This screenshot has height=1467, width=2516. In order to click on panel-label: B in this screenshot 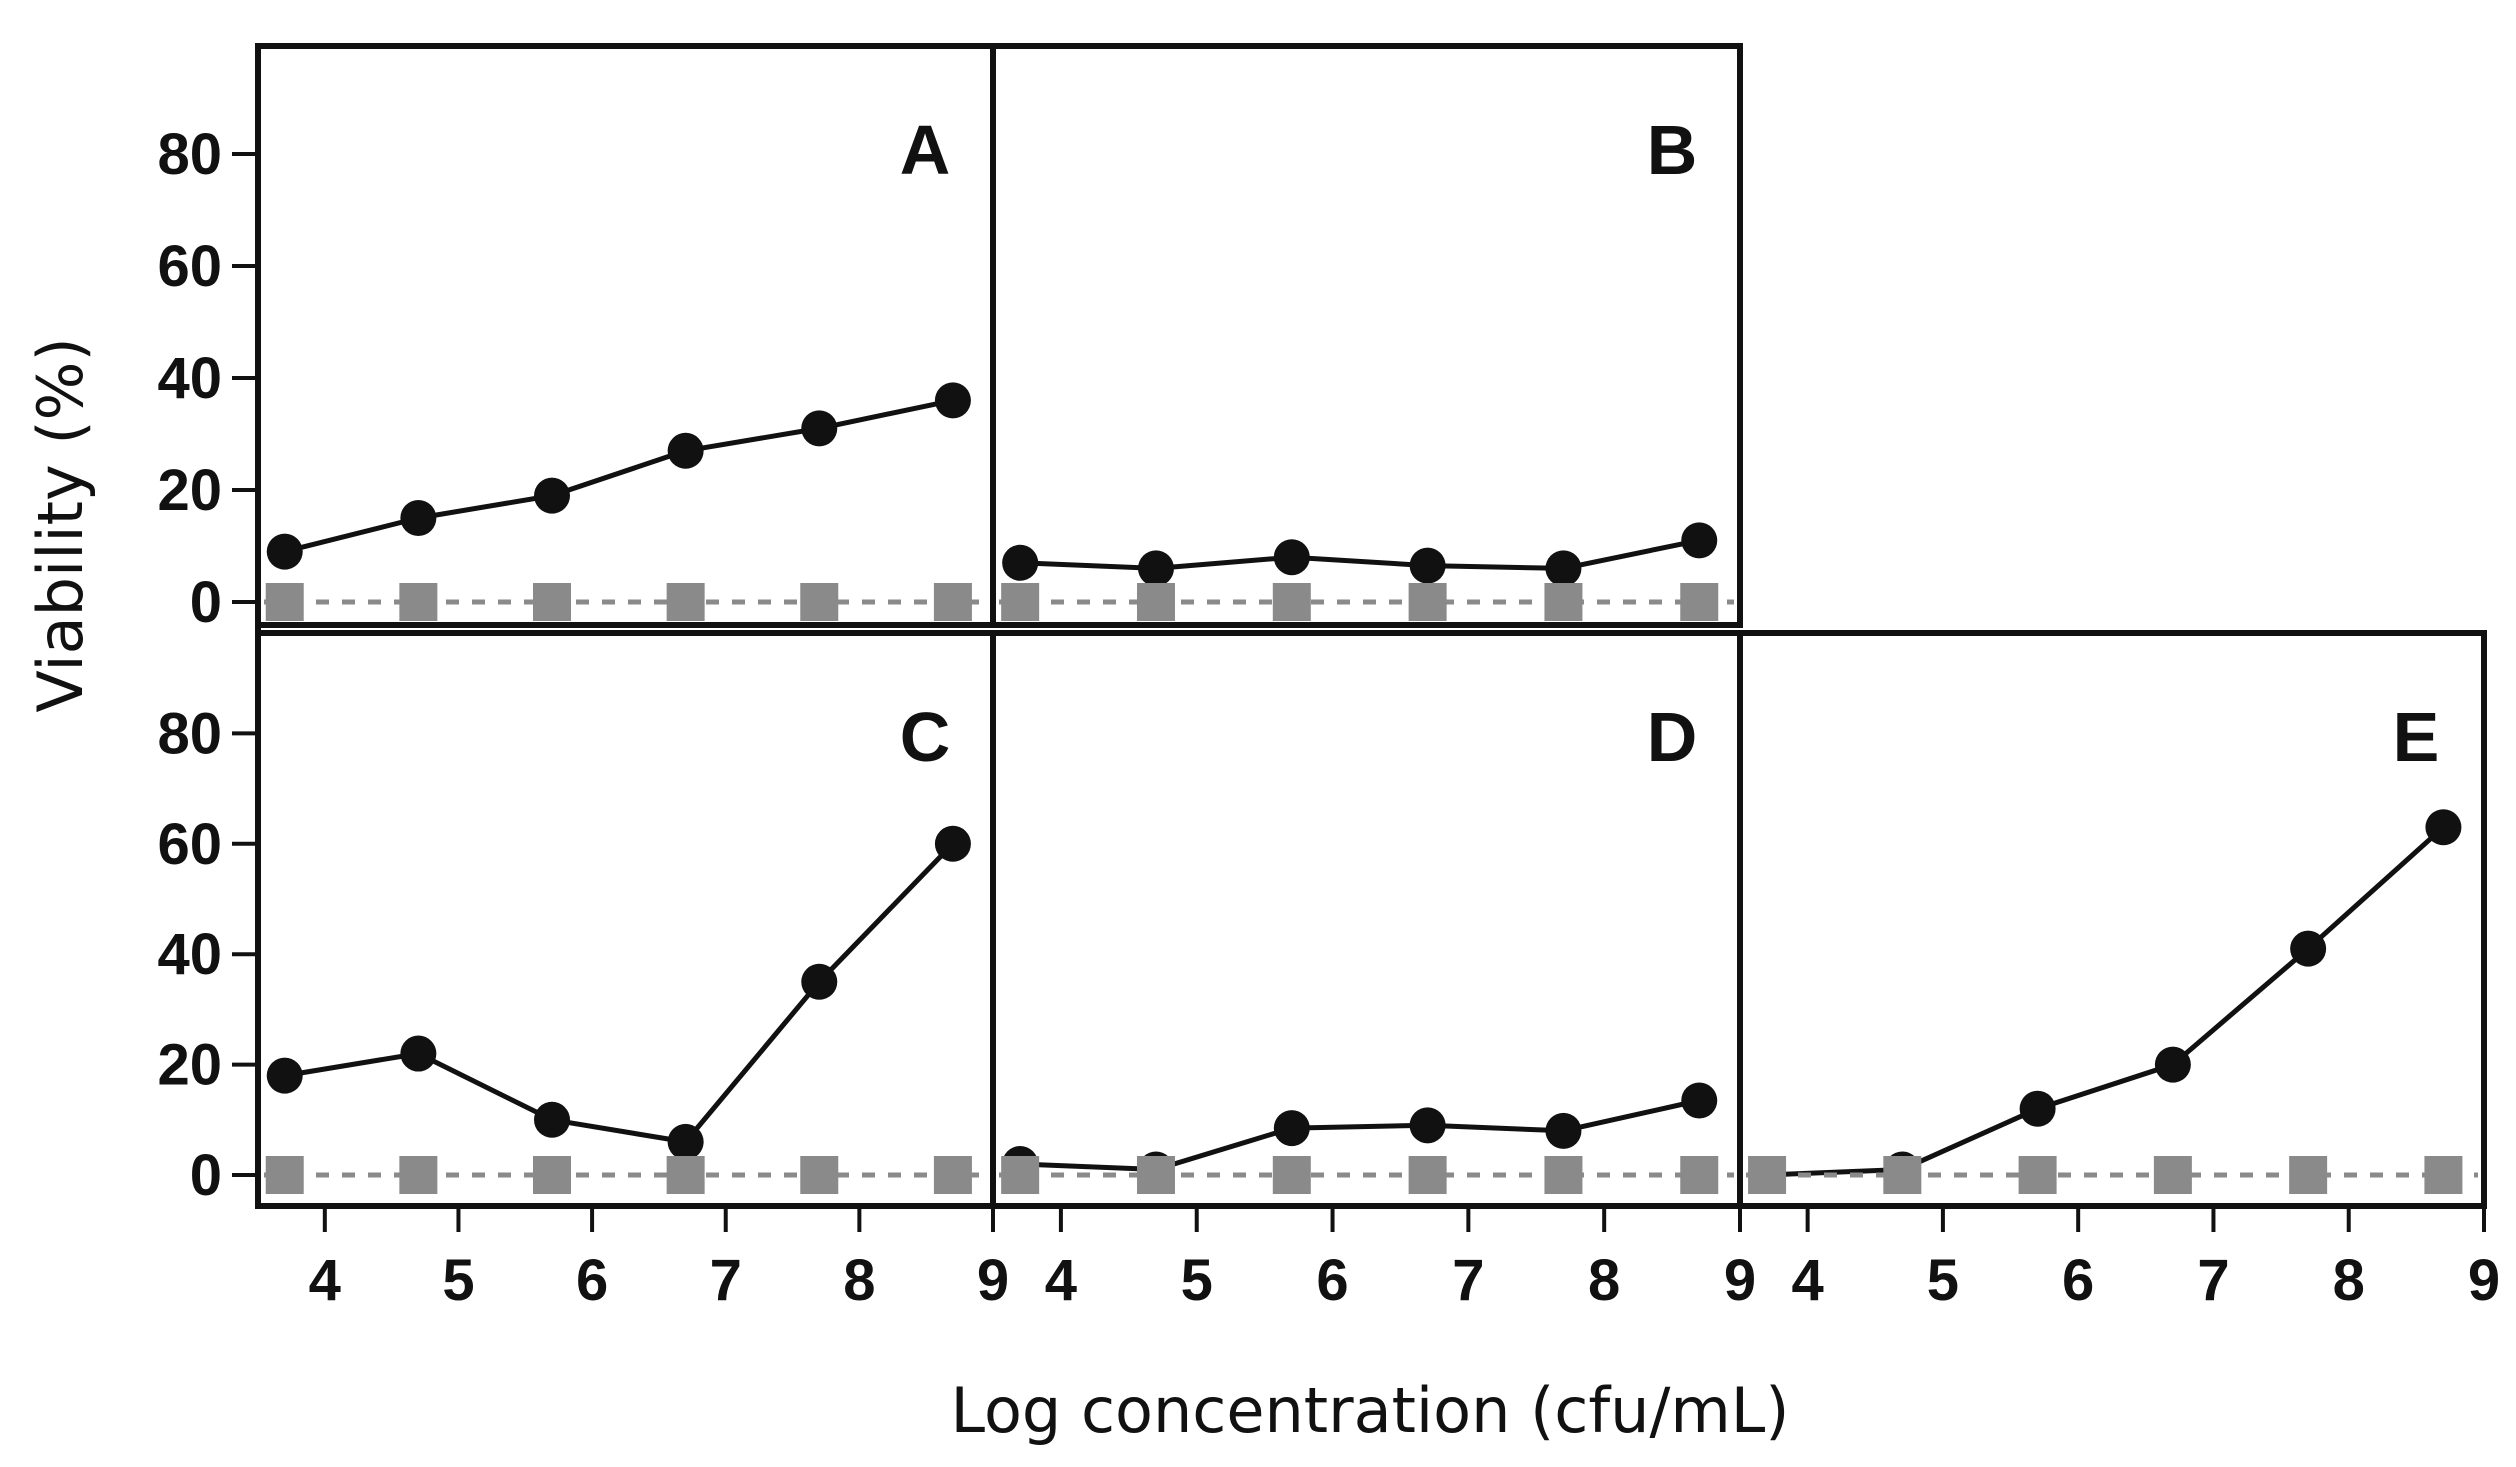, I will do `click(1672, 150)`.